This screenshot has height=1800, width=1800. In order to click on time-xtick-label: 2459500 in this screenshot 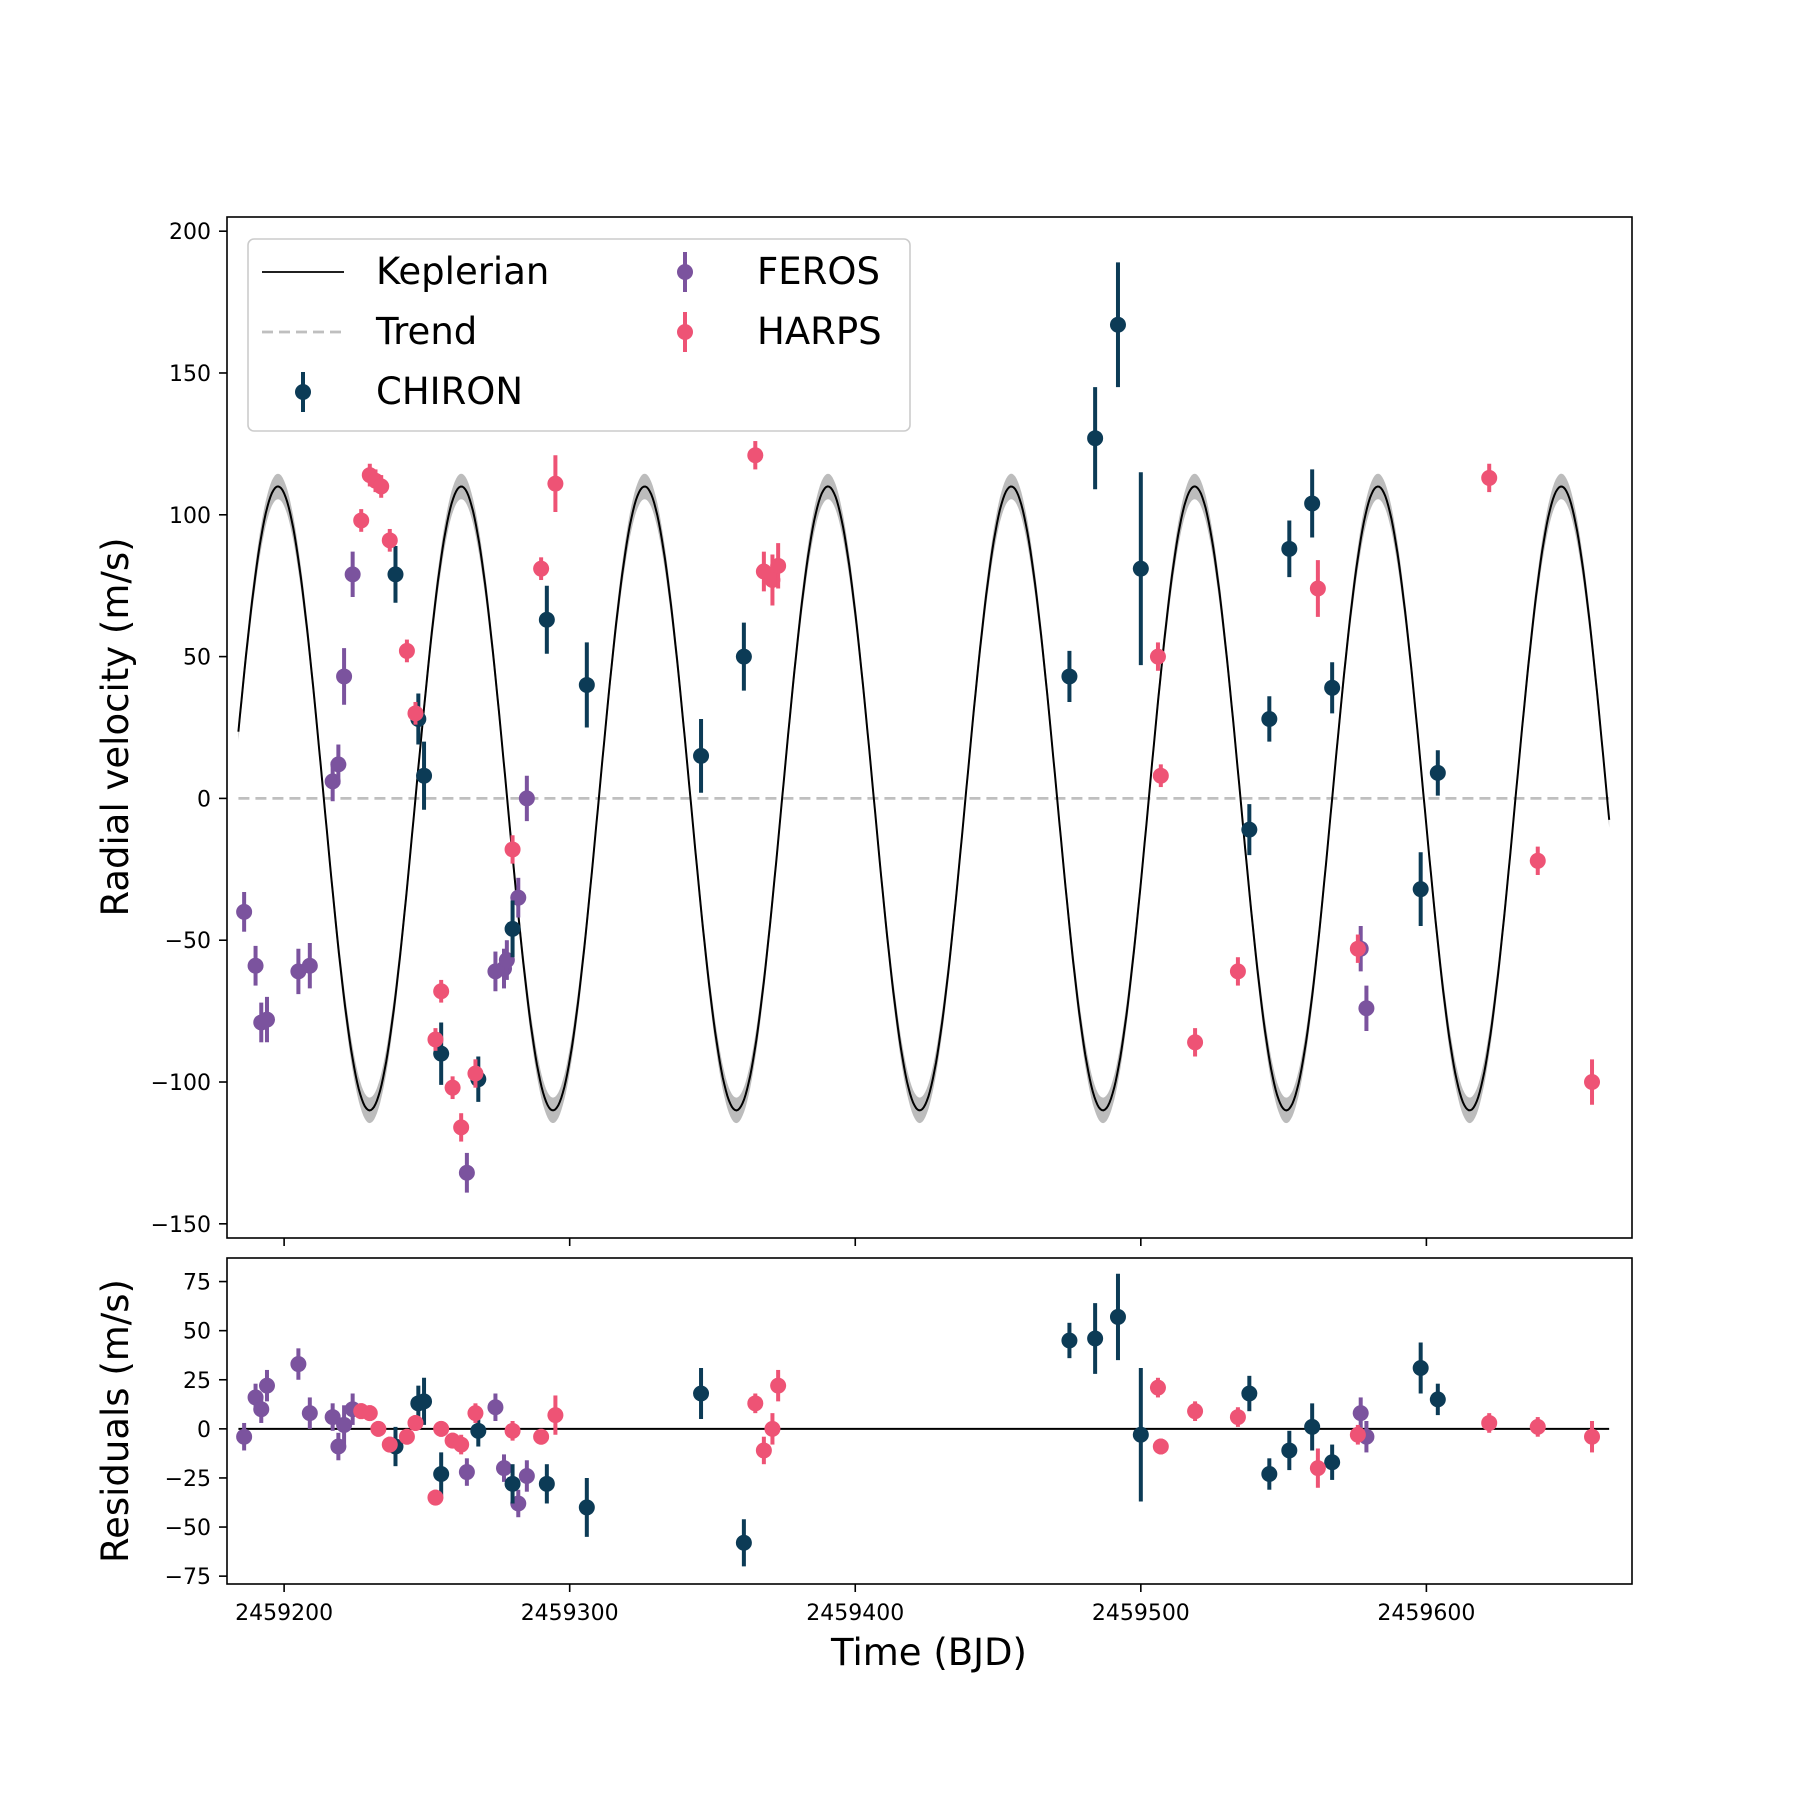, I will do `click(1141, 1613)`.